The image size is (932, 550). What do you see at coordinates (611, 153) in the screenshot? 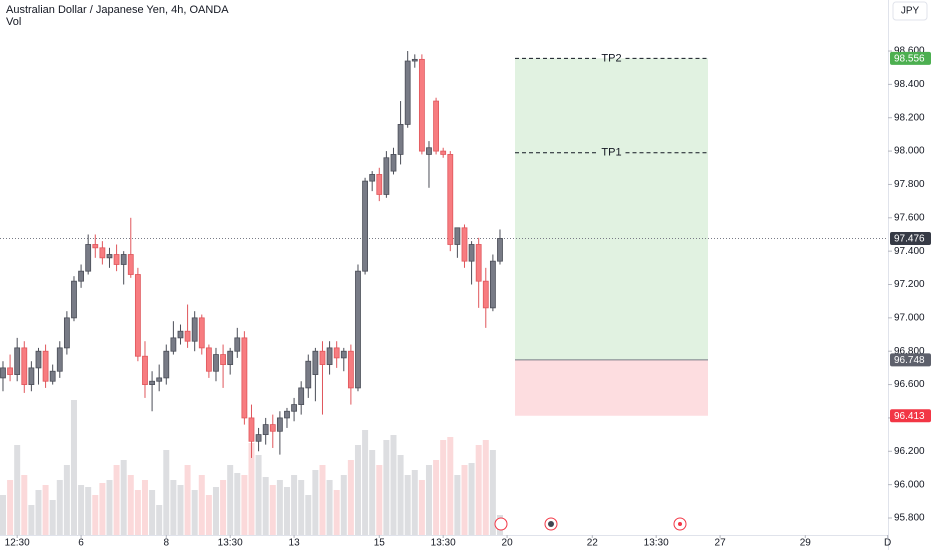
I see `take-profit-label: TP1` at bounding box center [611, 153].